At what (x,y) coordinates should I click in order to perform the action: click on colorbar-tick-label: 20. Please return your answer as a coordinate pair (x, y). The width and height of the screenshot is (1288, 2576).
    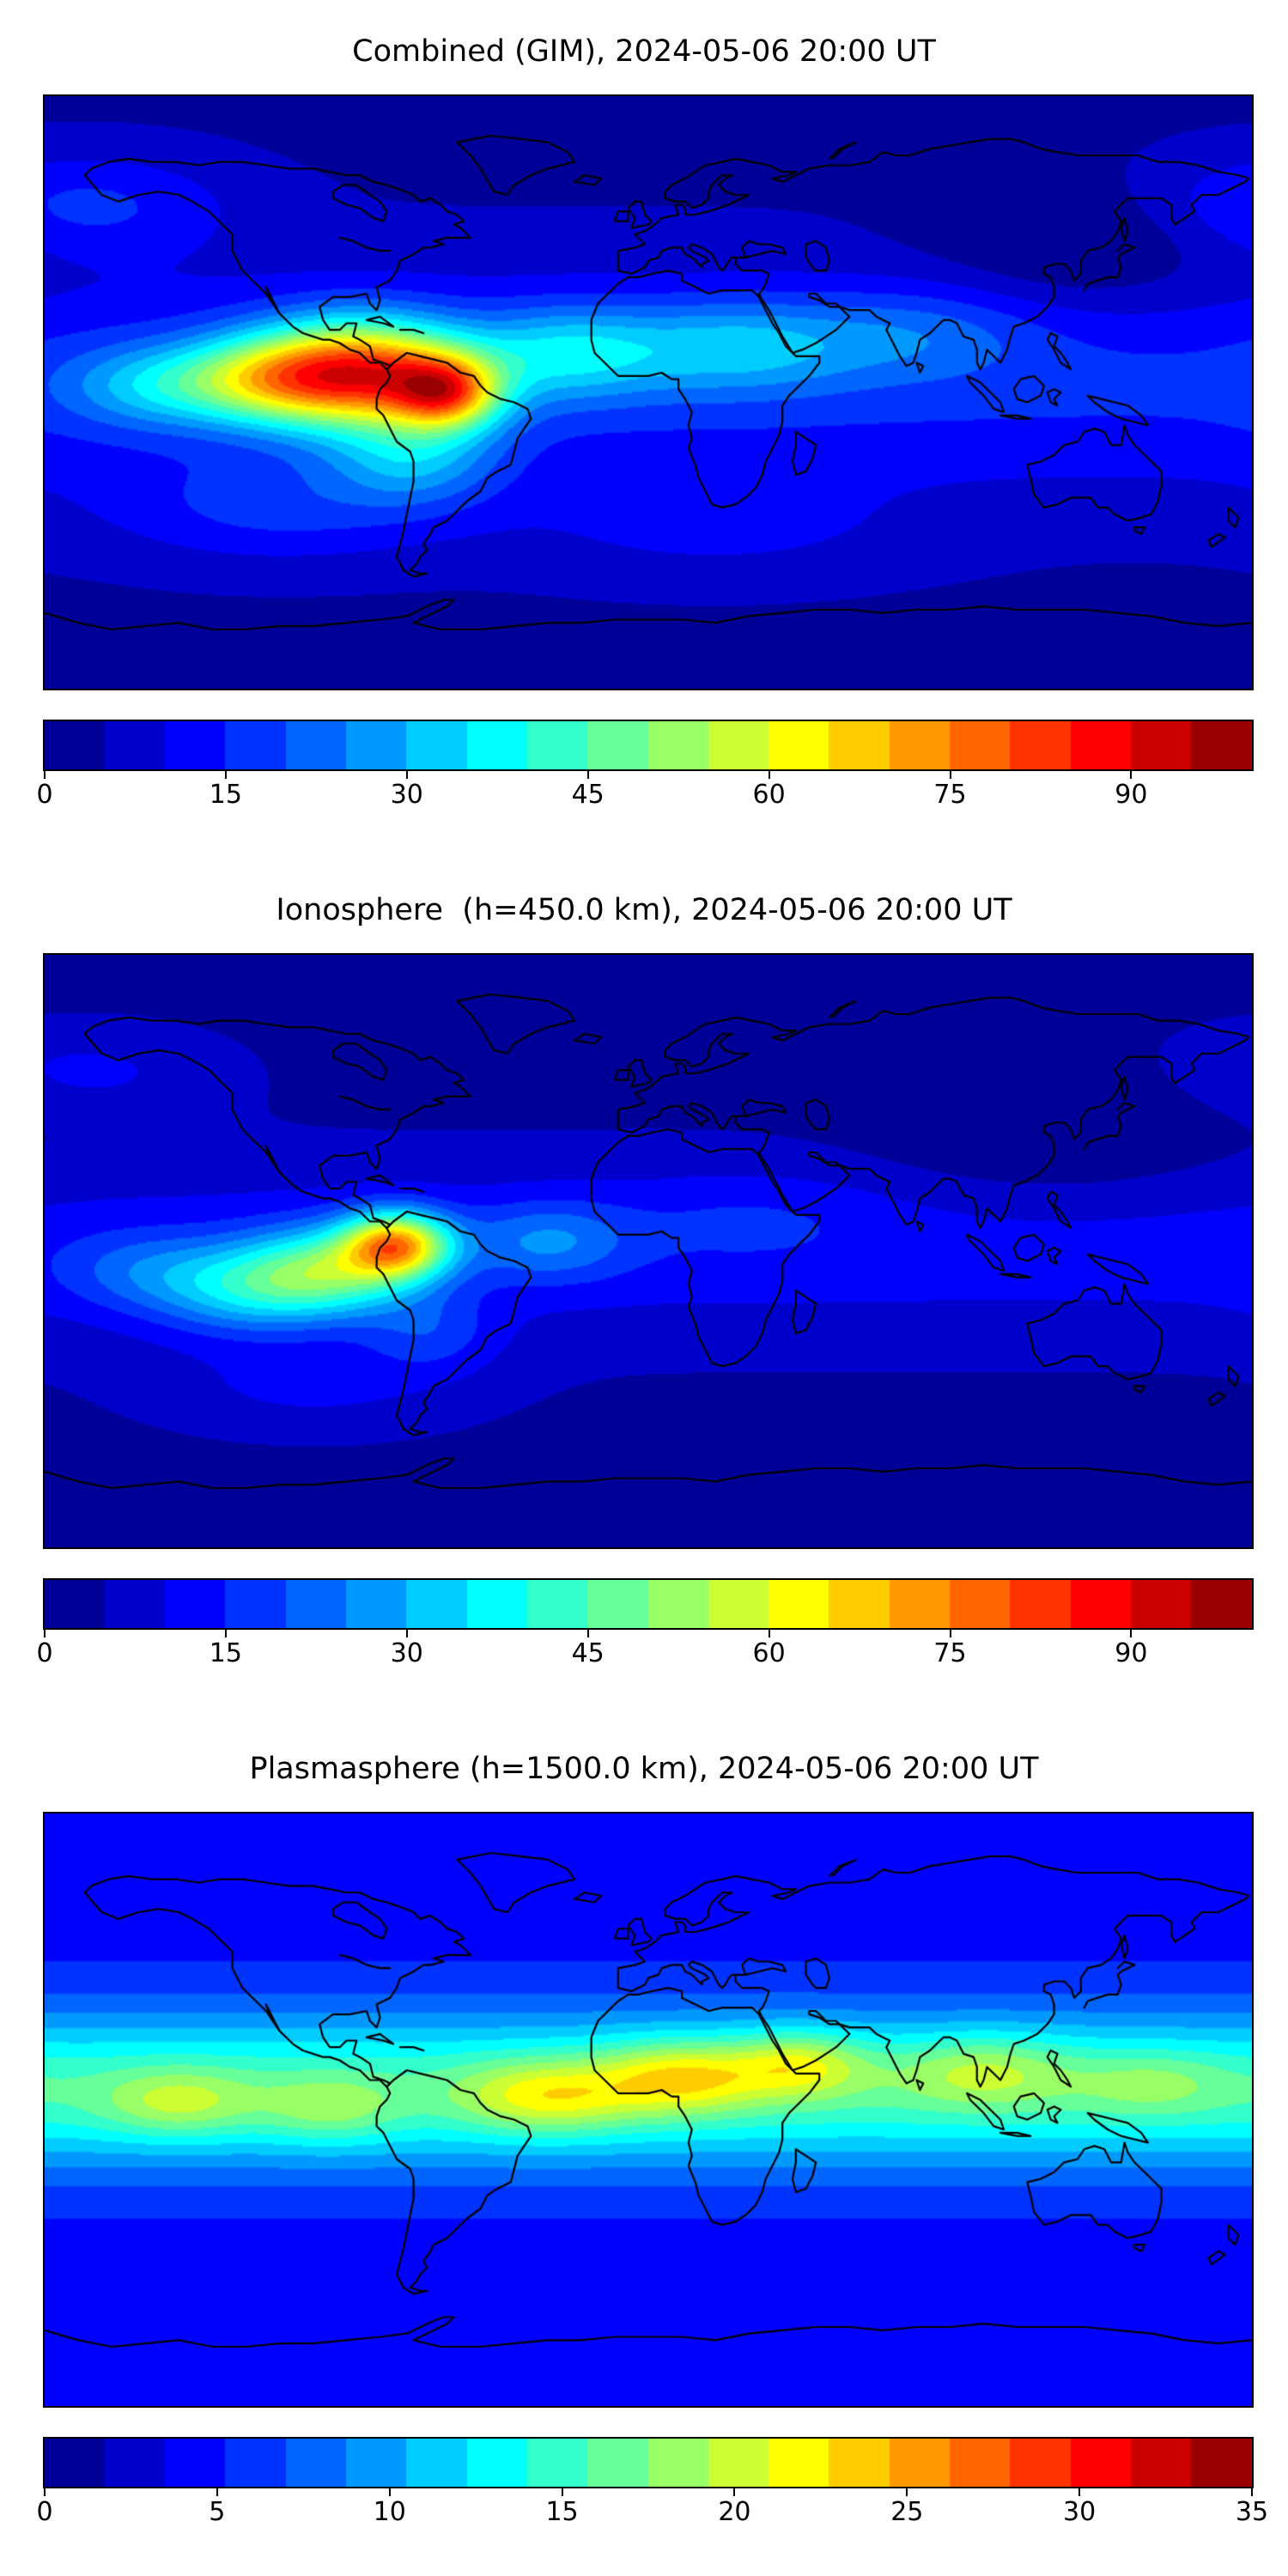
    Looking at the image, I should click on (735, 2512).